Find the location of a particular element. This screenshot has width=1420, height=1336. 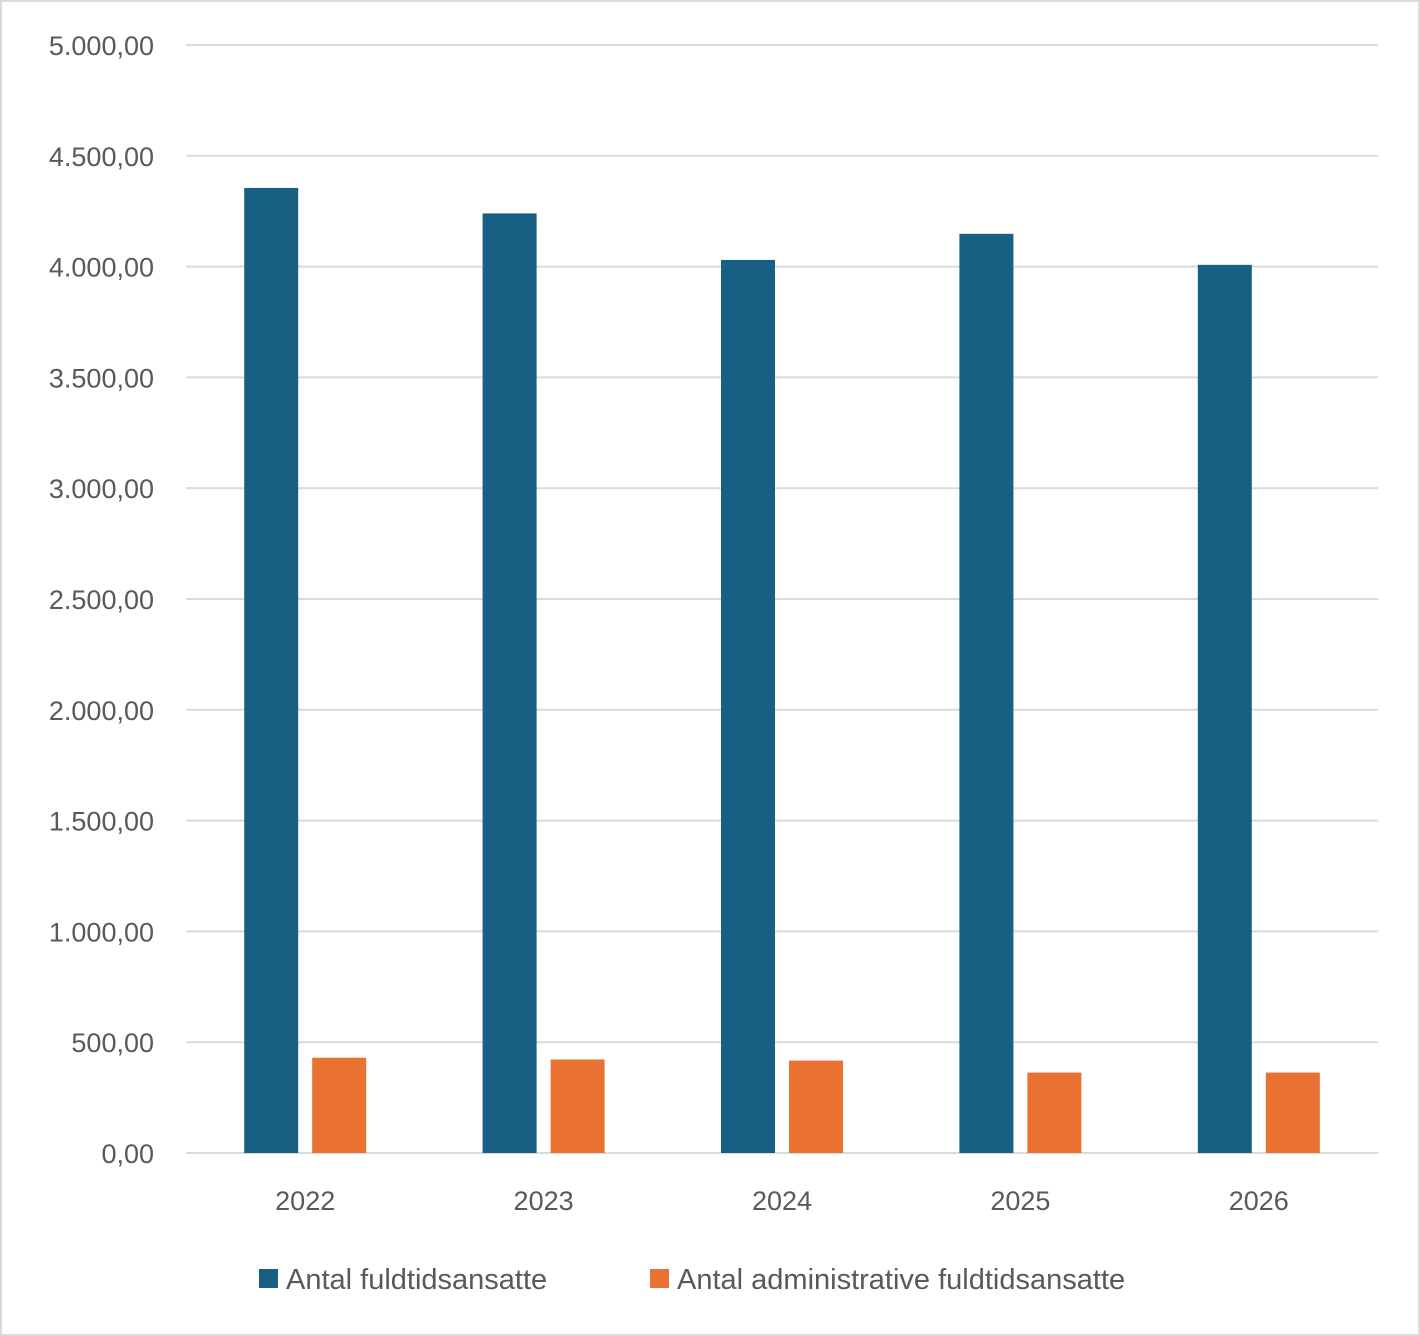

y-tick-label: 5.000,00 is located at coordinates (101, 46).